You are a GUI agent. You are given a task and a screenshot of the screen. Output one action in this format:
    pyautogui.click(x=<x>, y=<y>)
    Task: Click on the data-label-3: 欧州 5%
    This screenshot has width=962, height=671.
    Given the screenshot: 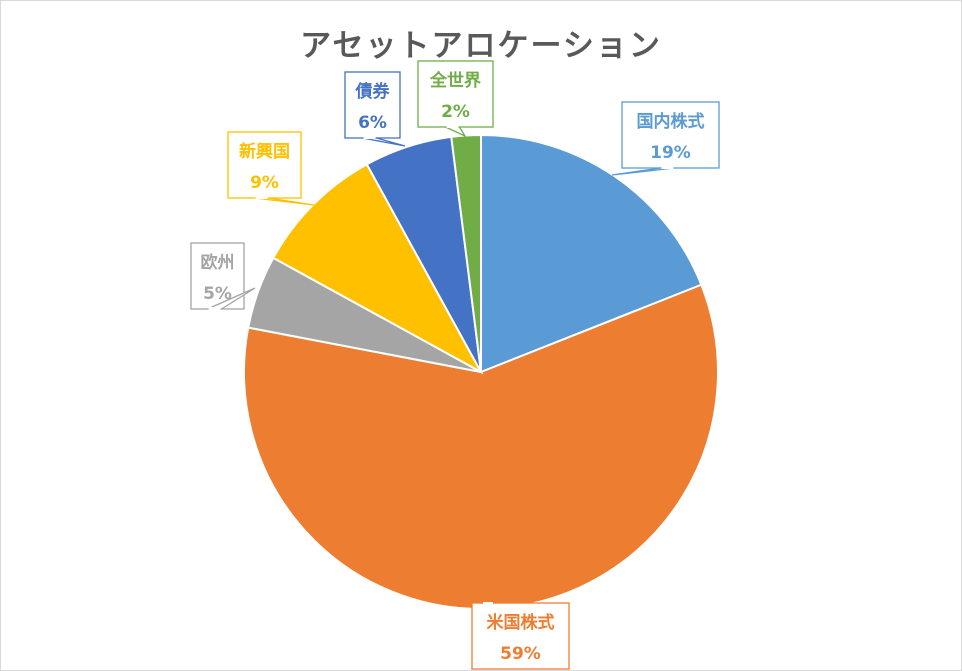 What is the action you would take?
    pyautogui.click(x=223, y=276)
    